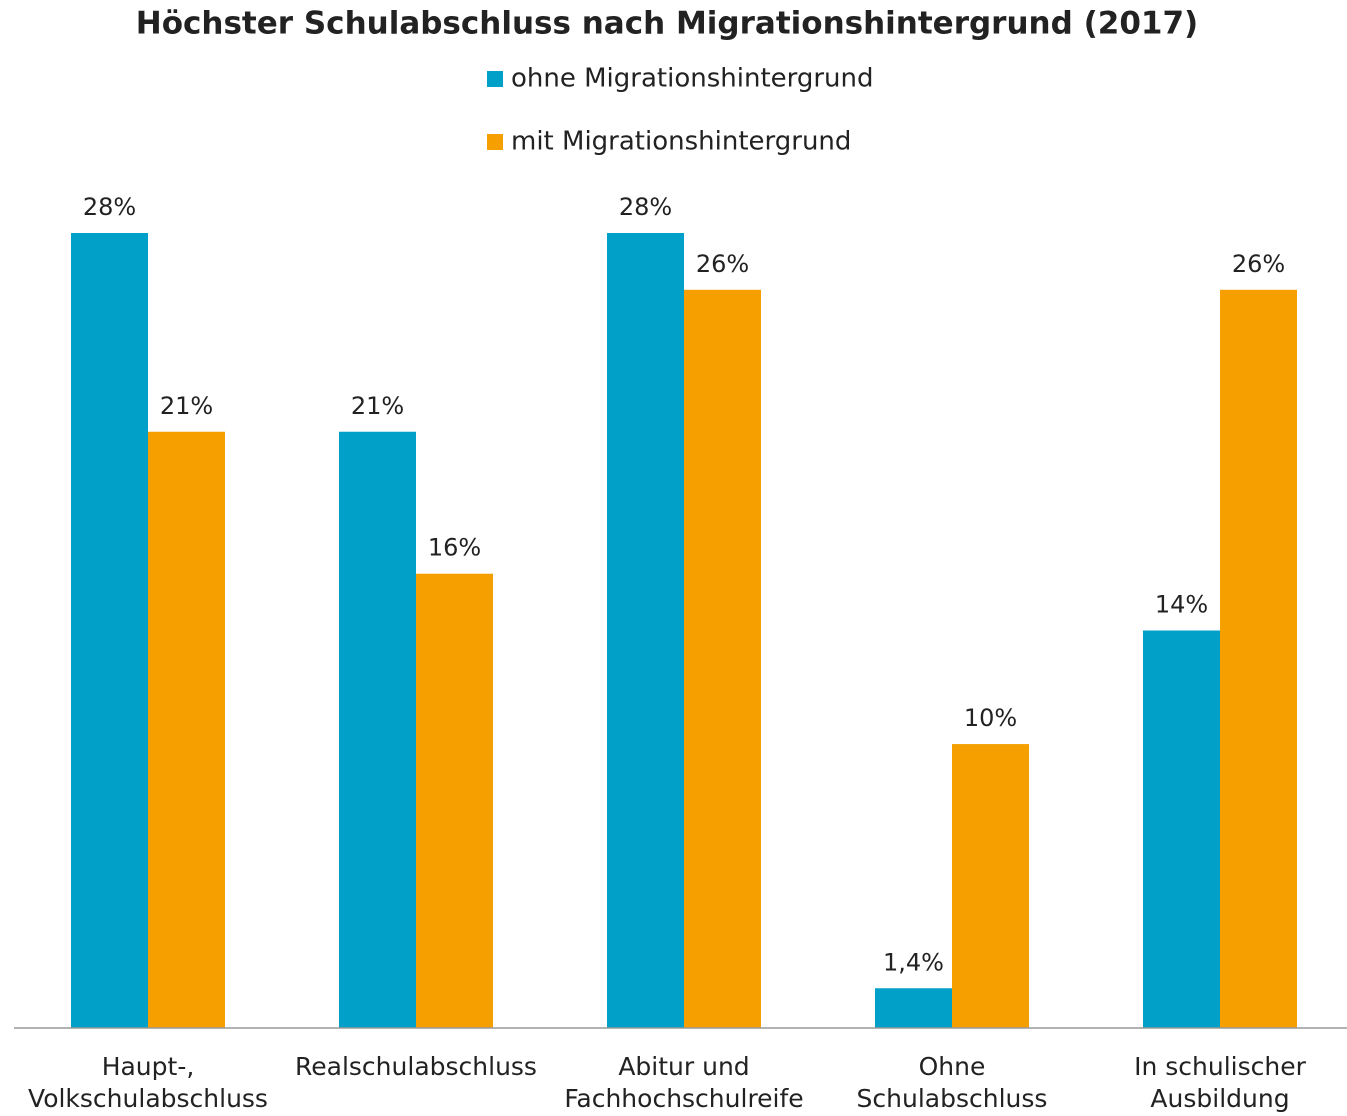 The width and height of the screenshot is (1347, 1116). Describe the element at coordinates (148, 1082) in the screenshot. I see `x-tick-label: Haupt-, Volkschulabschluss` at that location.